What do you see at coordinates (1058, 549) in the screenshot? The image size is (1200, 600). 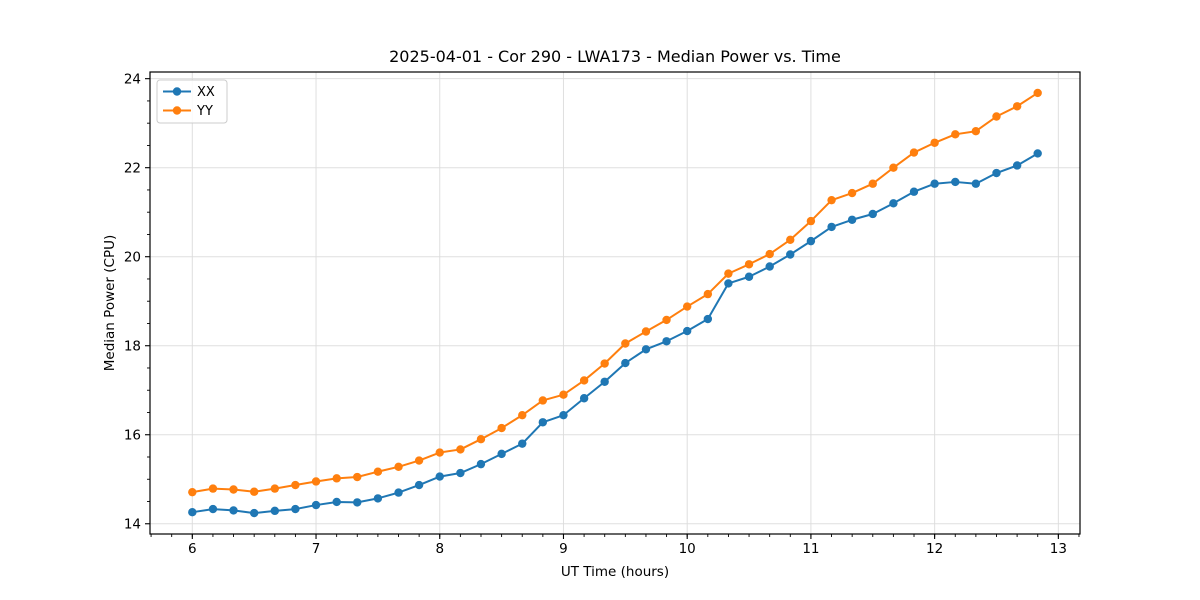 I see `x-tick-label: 13` at bounding box center [1058, 549].